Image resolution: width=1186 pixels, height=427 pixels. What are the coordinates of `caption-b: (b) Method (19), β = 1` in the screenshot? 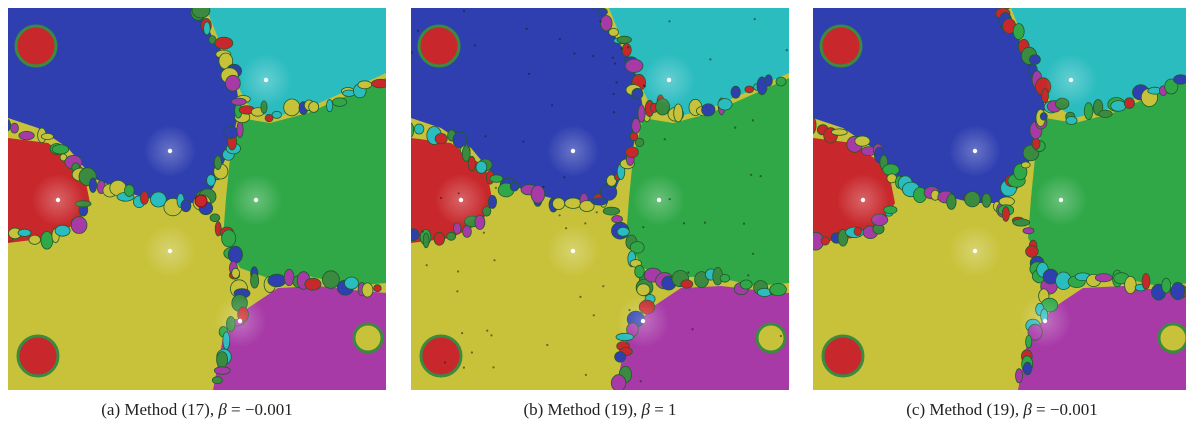 It's located at (600, 410).